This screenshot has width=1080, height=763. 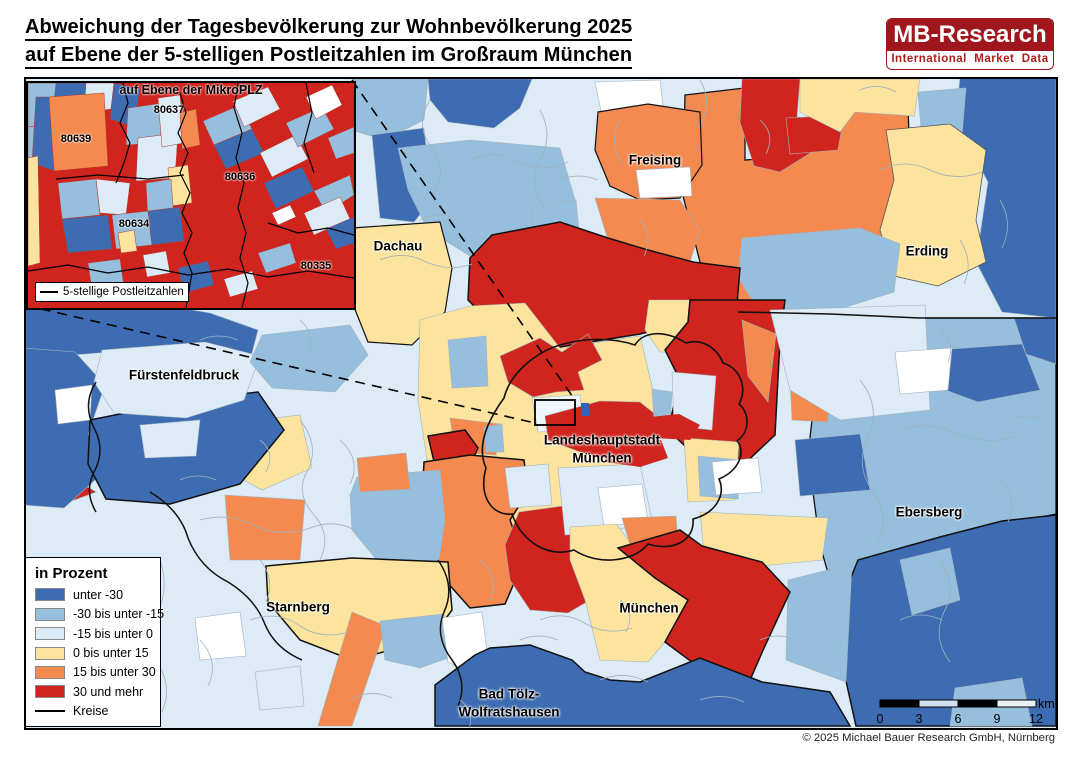 I want to click on svg-text: 3, so click(x=919, y=719).